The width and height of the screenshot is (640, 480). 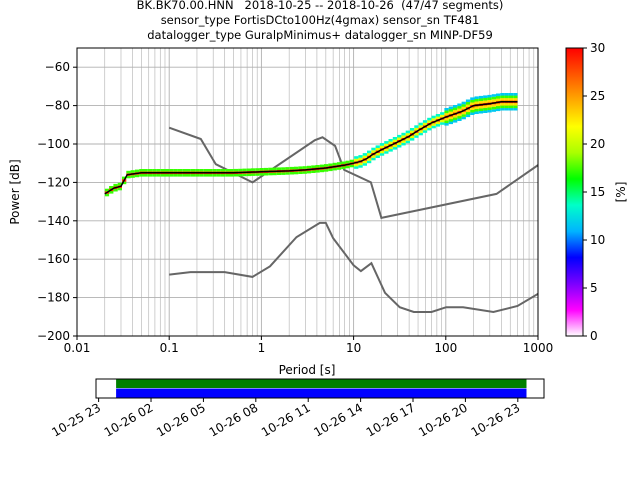 What do you see at coordinates (445, 348) in the screenshot?
I see `x-tick-label: 100` at bounding box center [445, 348].